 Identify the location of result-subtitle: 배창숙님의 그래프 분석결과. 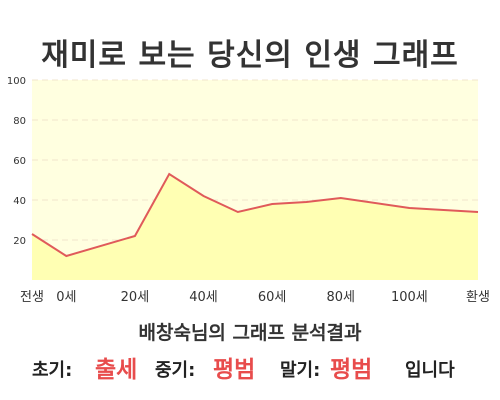
(250, 333).